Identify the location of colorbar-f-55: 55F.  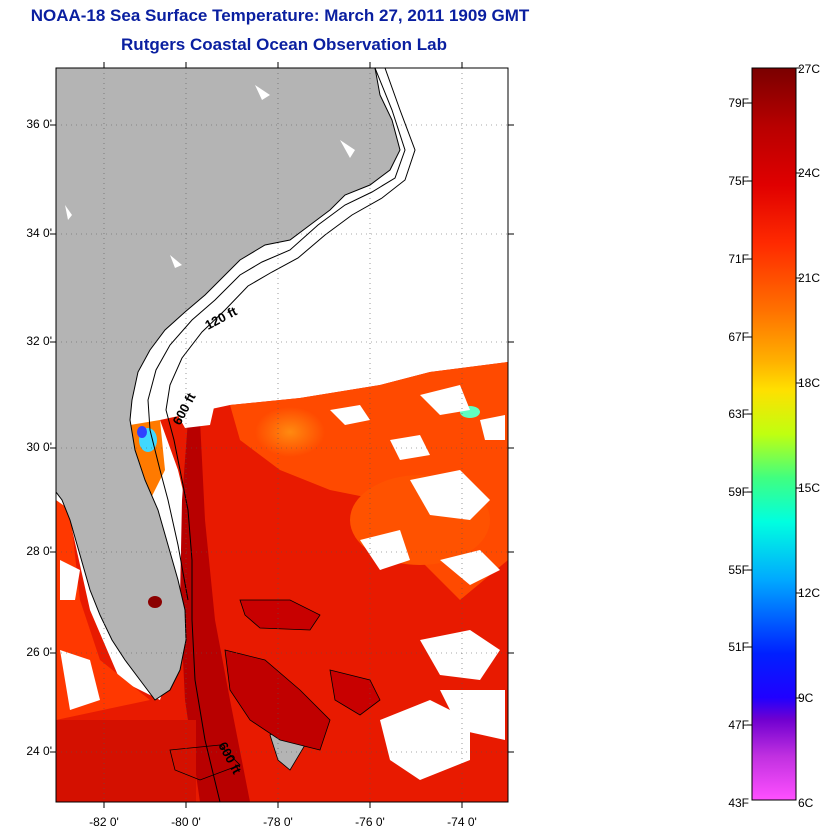
(738, 570).